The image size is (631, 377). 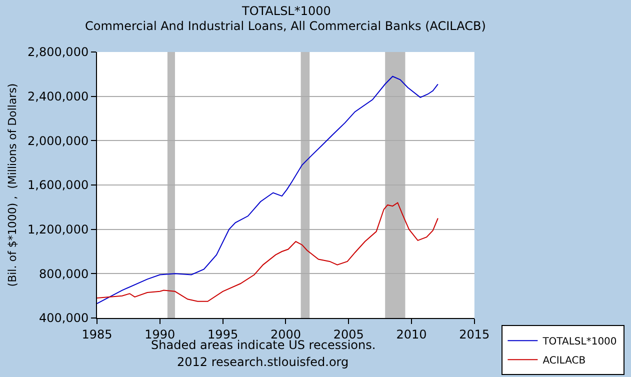 I want to click on y-tick-label: 800,000, so click(x=63, y=273).